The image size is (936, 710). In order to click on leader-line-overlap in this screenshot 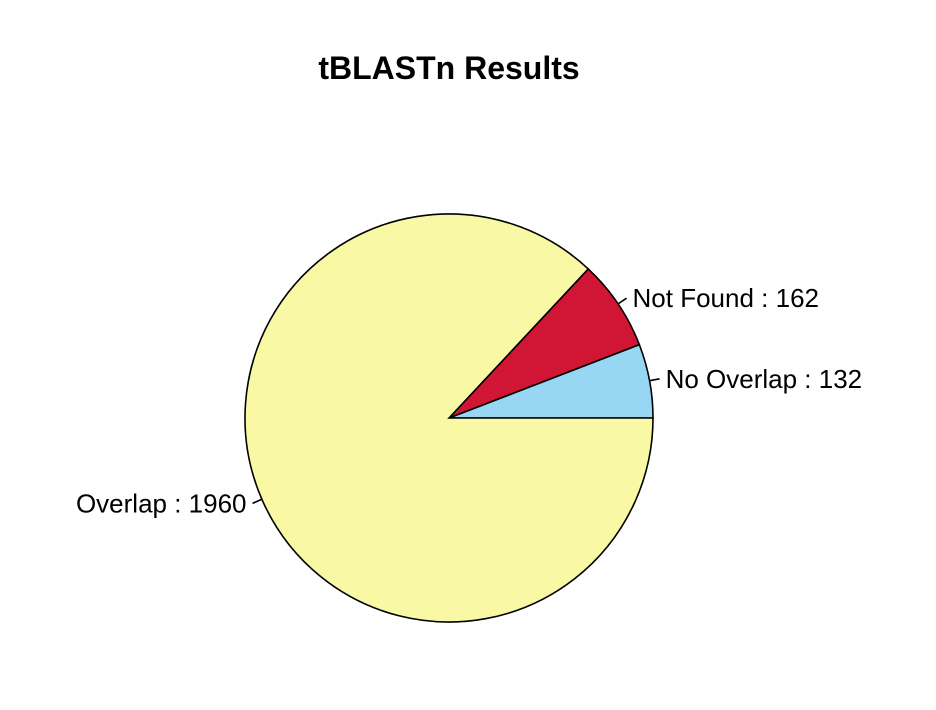, I will do `click(257, 501)`.